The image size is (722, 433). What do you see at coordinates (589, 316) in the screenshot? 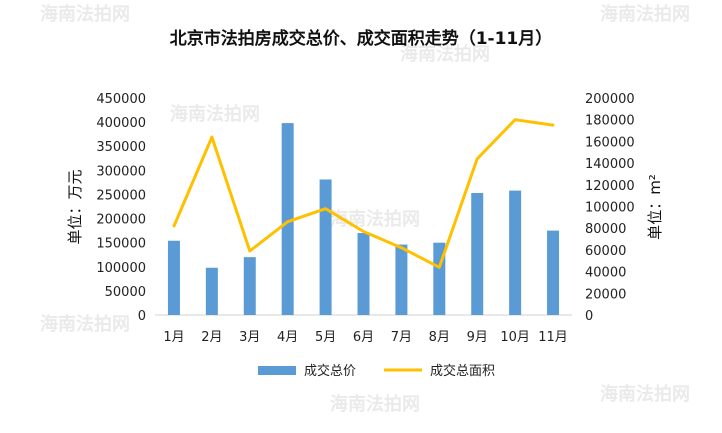
I see `right-tick-label: 0` at bounding box center [589, 316].